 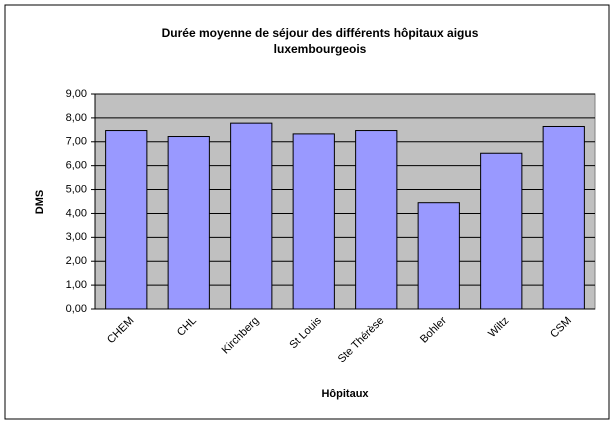 What do you see at coordinates (76, 285) in the screenshot?
I see `y-tick-label: 1,00` at bounding box center [76, 285].